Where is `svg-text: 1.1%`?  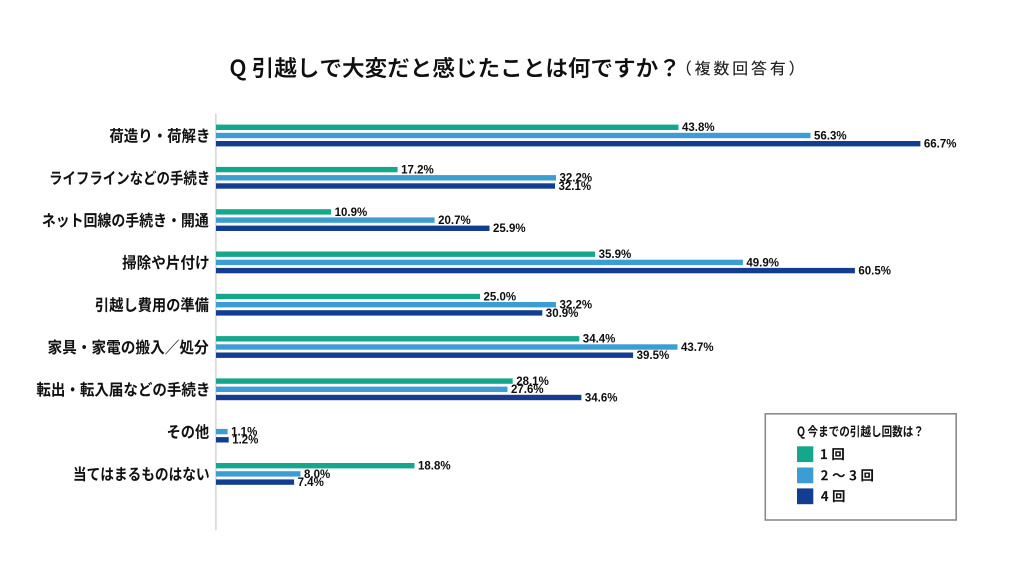 svg-text: 1.1% is located at coordinates (244, 433).